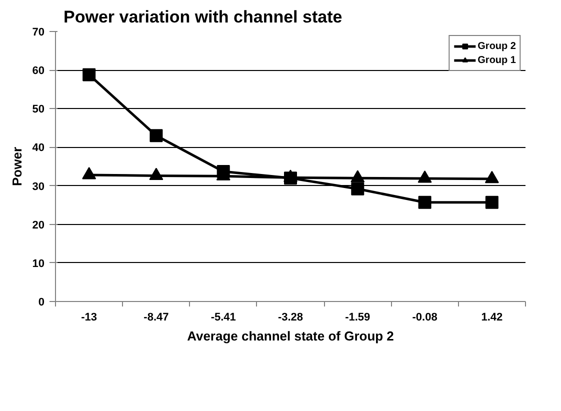 This screenshot has height=411, width=561. I want to click on y-tick-label: 50, so click(38, 110).